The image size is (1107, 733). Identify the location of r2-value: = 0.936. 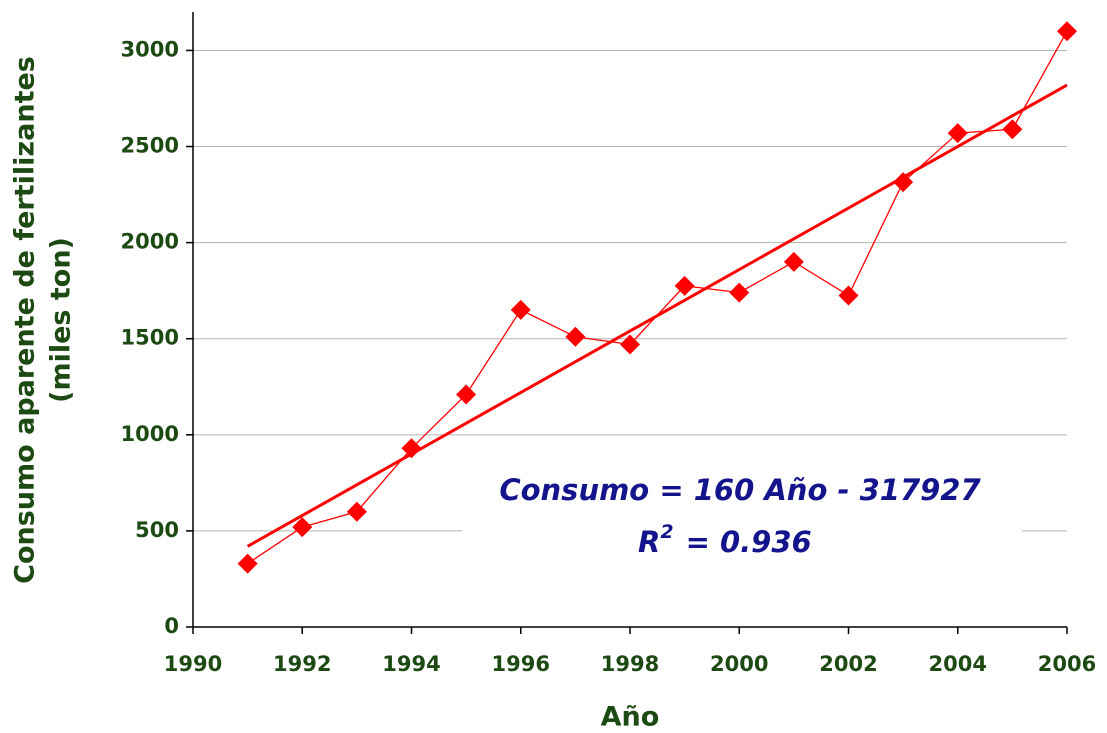
(749, 542).